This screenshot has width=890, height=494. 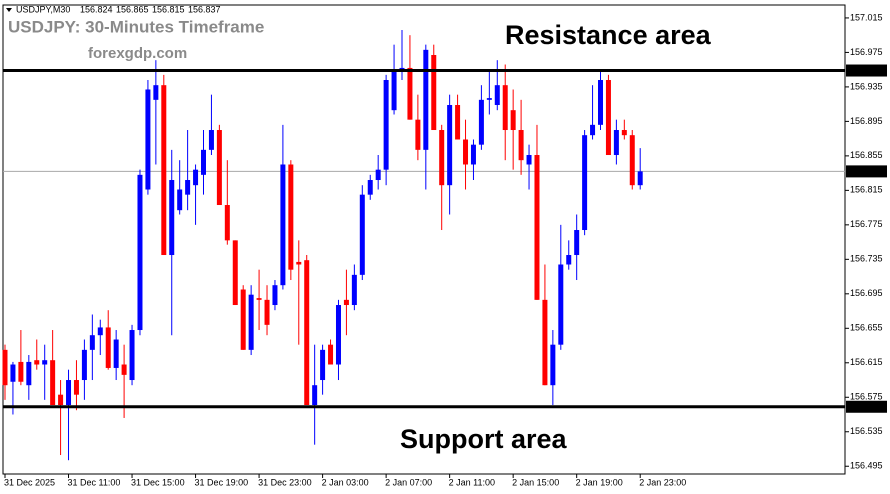 What do you see at coordinates (866, 259) in the screenshot?
I see `y-tick-label: 156.735` at bounding box center [866, 259].